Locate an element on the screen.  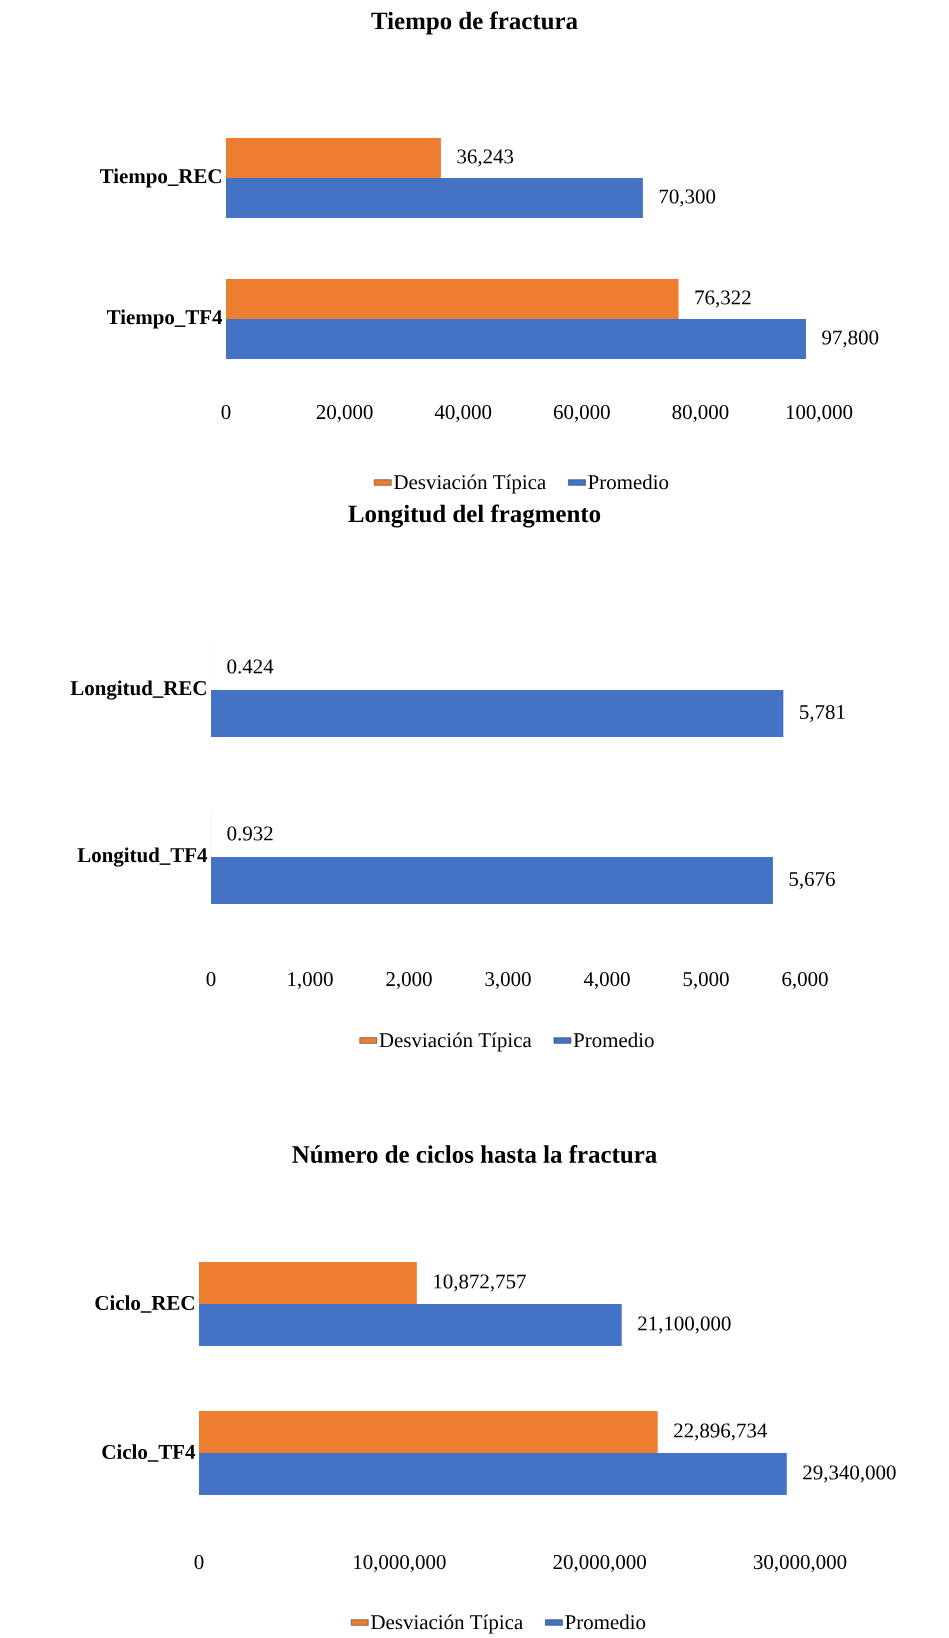
data-label: 76,322 is located at coordinates (723, 299).